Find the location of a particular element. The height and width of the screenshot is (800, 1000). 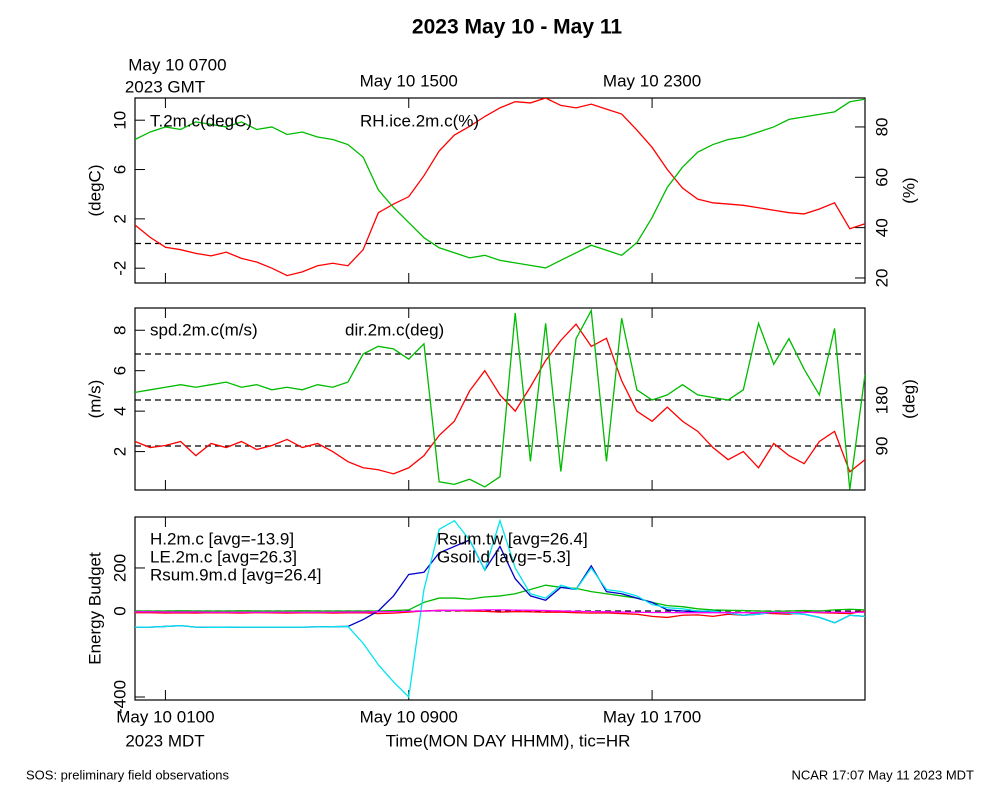

y2-axis-label: (deg) is located at coordinates (908, 399).